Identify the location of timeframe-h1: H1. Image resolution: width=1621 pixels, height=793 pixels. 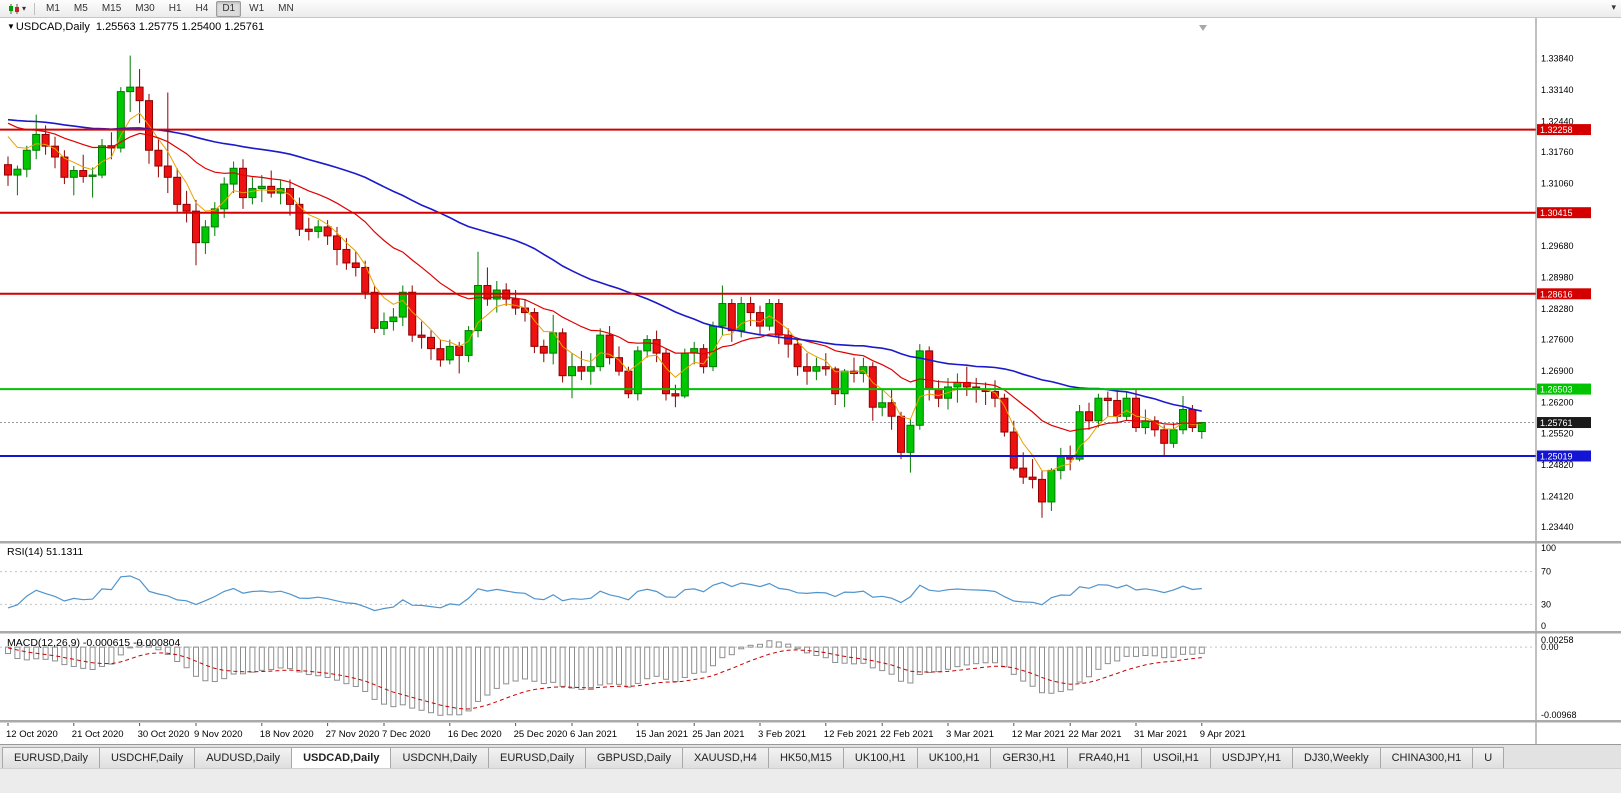
(175, 8).